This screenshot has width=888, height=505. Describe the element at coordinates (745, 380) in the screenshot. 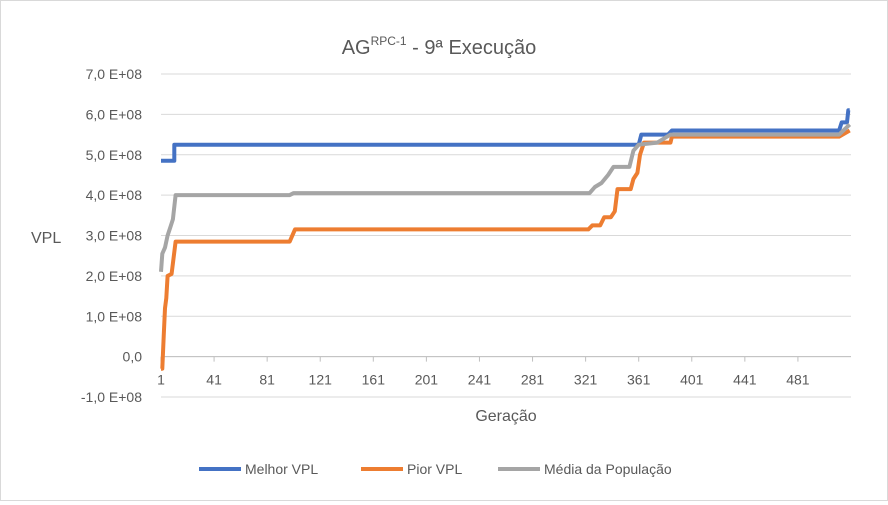

I see `x-tick-label: 441` at that location.